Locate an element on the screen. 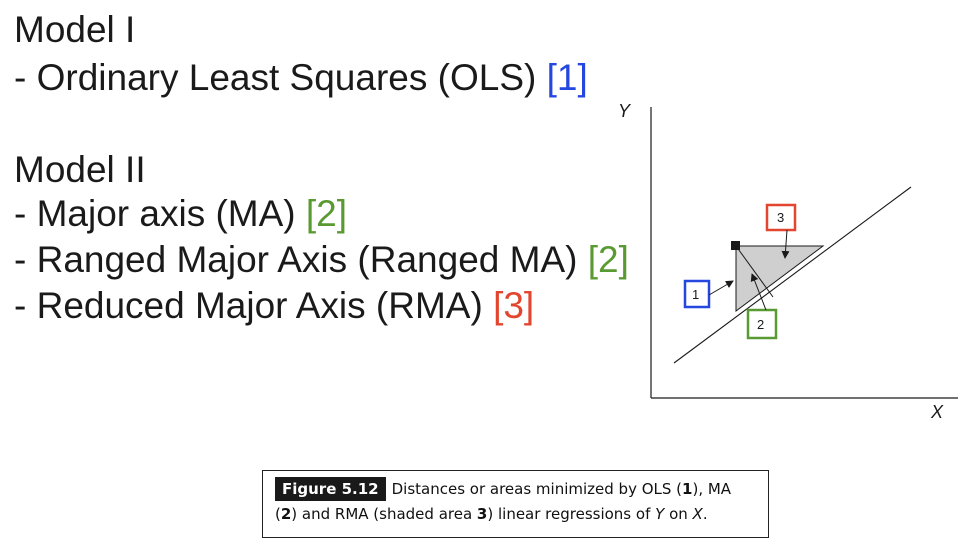 The width and height of the screenshot is (972, 556). caption-text: . is located at coordinates (705, 514).